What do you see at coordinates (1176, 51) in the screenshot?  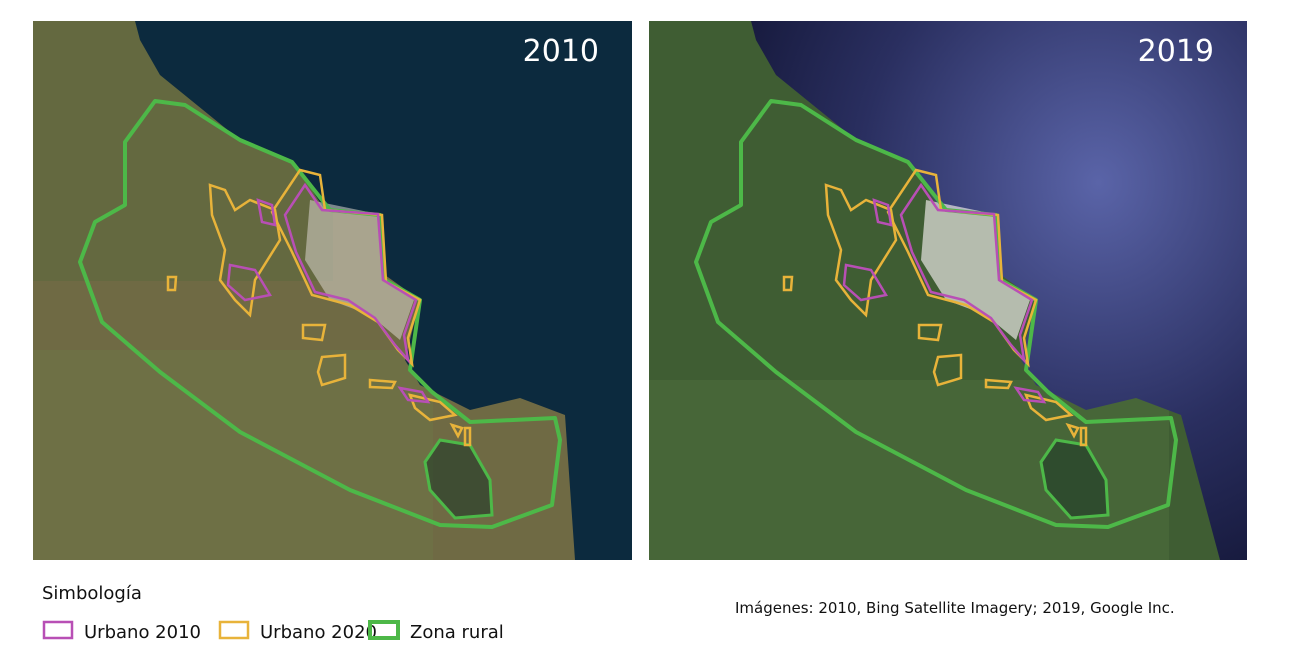 I see `panel-label: 2019` at bounding box center [1176, 51].